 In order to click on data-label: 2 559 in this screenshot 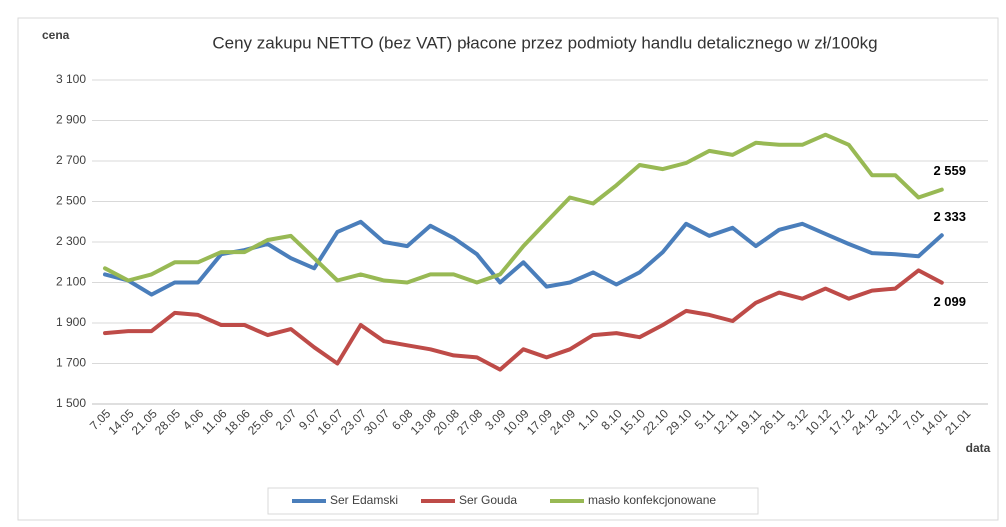, I will do `click(949, 170)`.